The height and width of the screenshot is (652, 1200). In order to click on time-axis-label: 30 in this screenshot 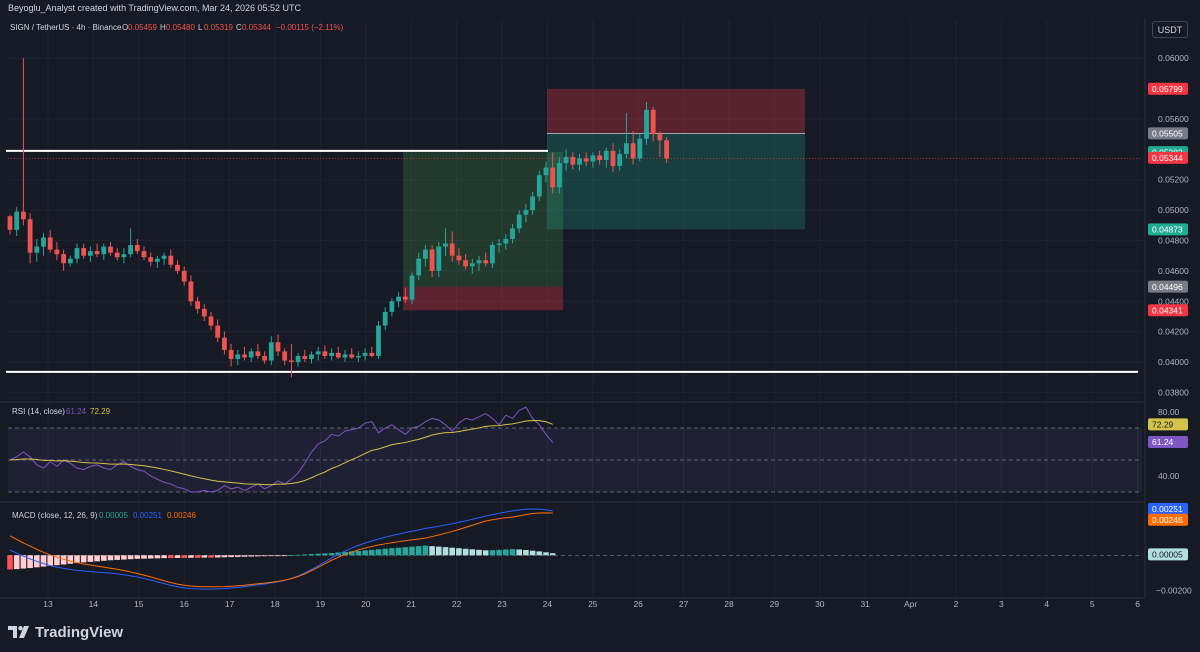, I will do `click(820, 604)`.